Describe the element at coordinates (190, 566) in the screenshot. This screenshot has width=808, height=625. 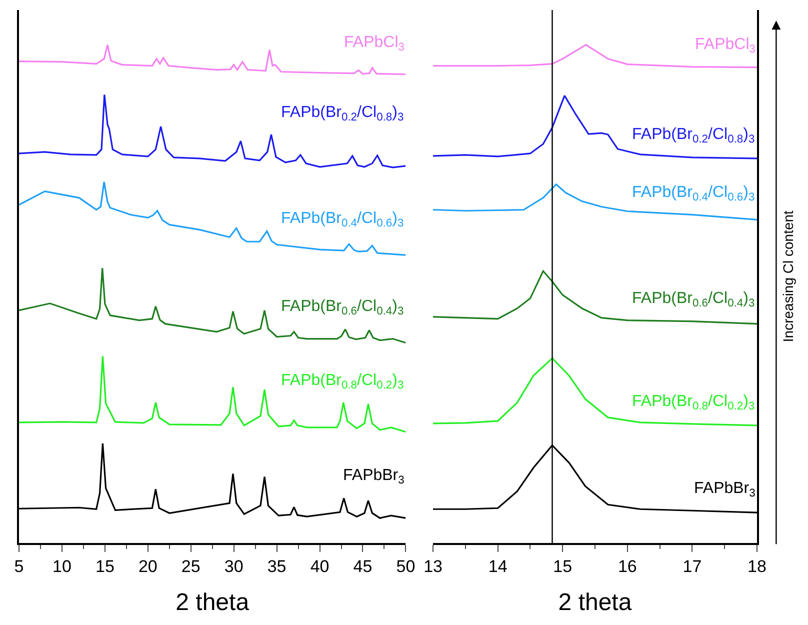
I see `x-tick-label: 25` at that location.